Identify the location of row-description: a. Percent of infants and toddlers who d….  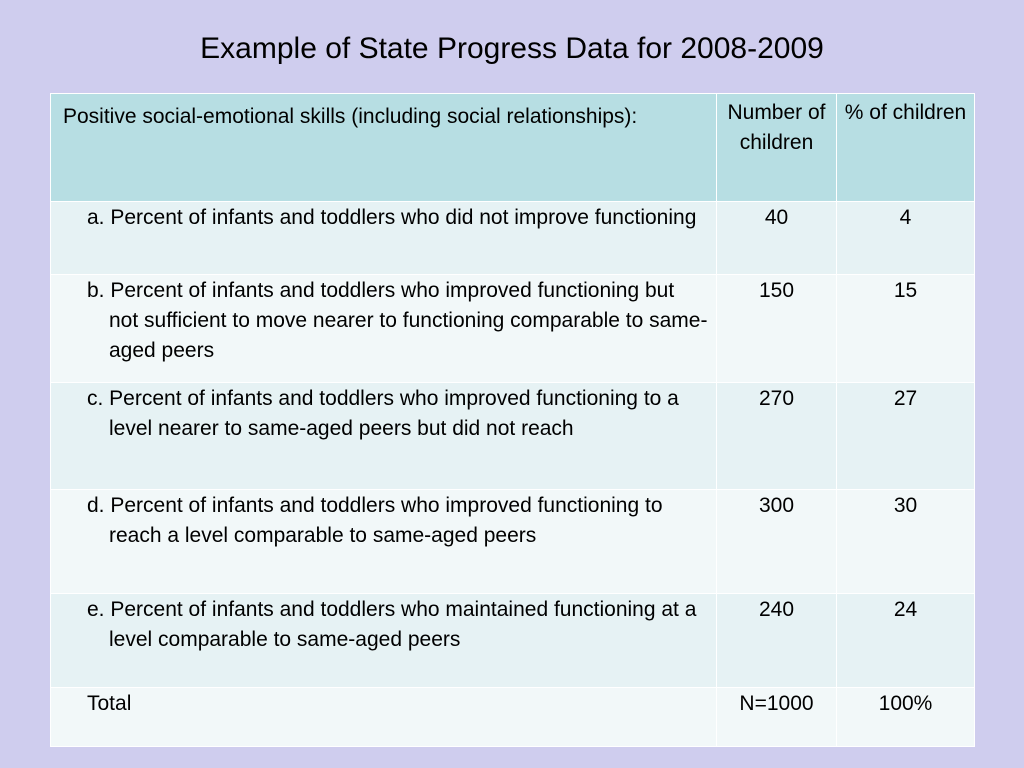
(383, 238).